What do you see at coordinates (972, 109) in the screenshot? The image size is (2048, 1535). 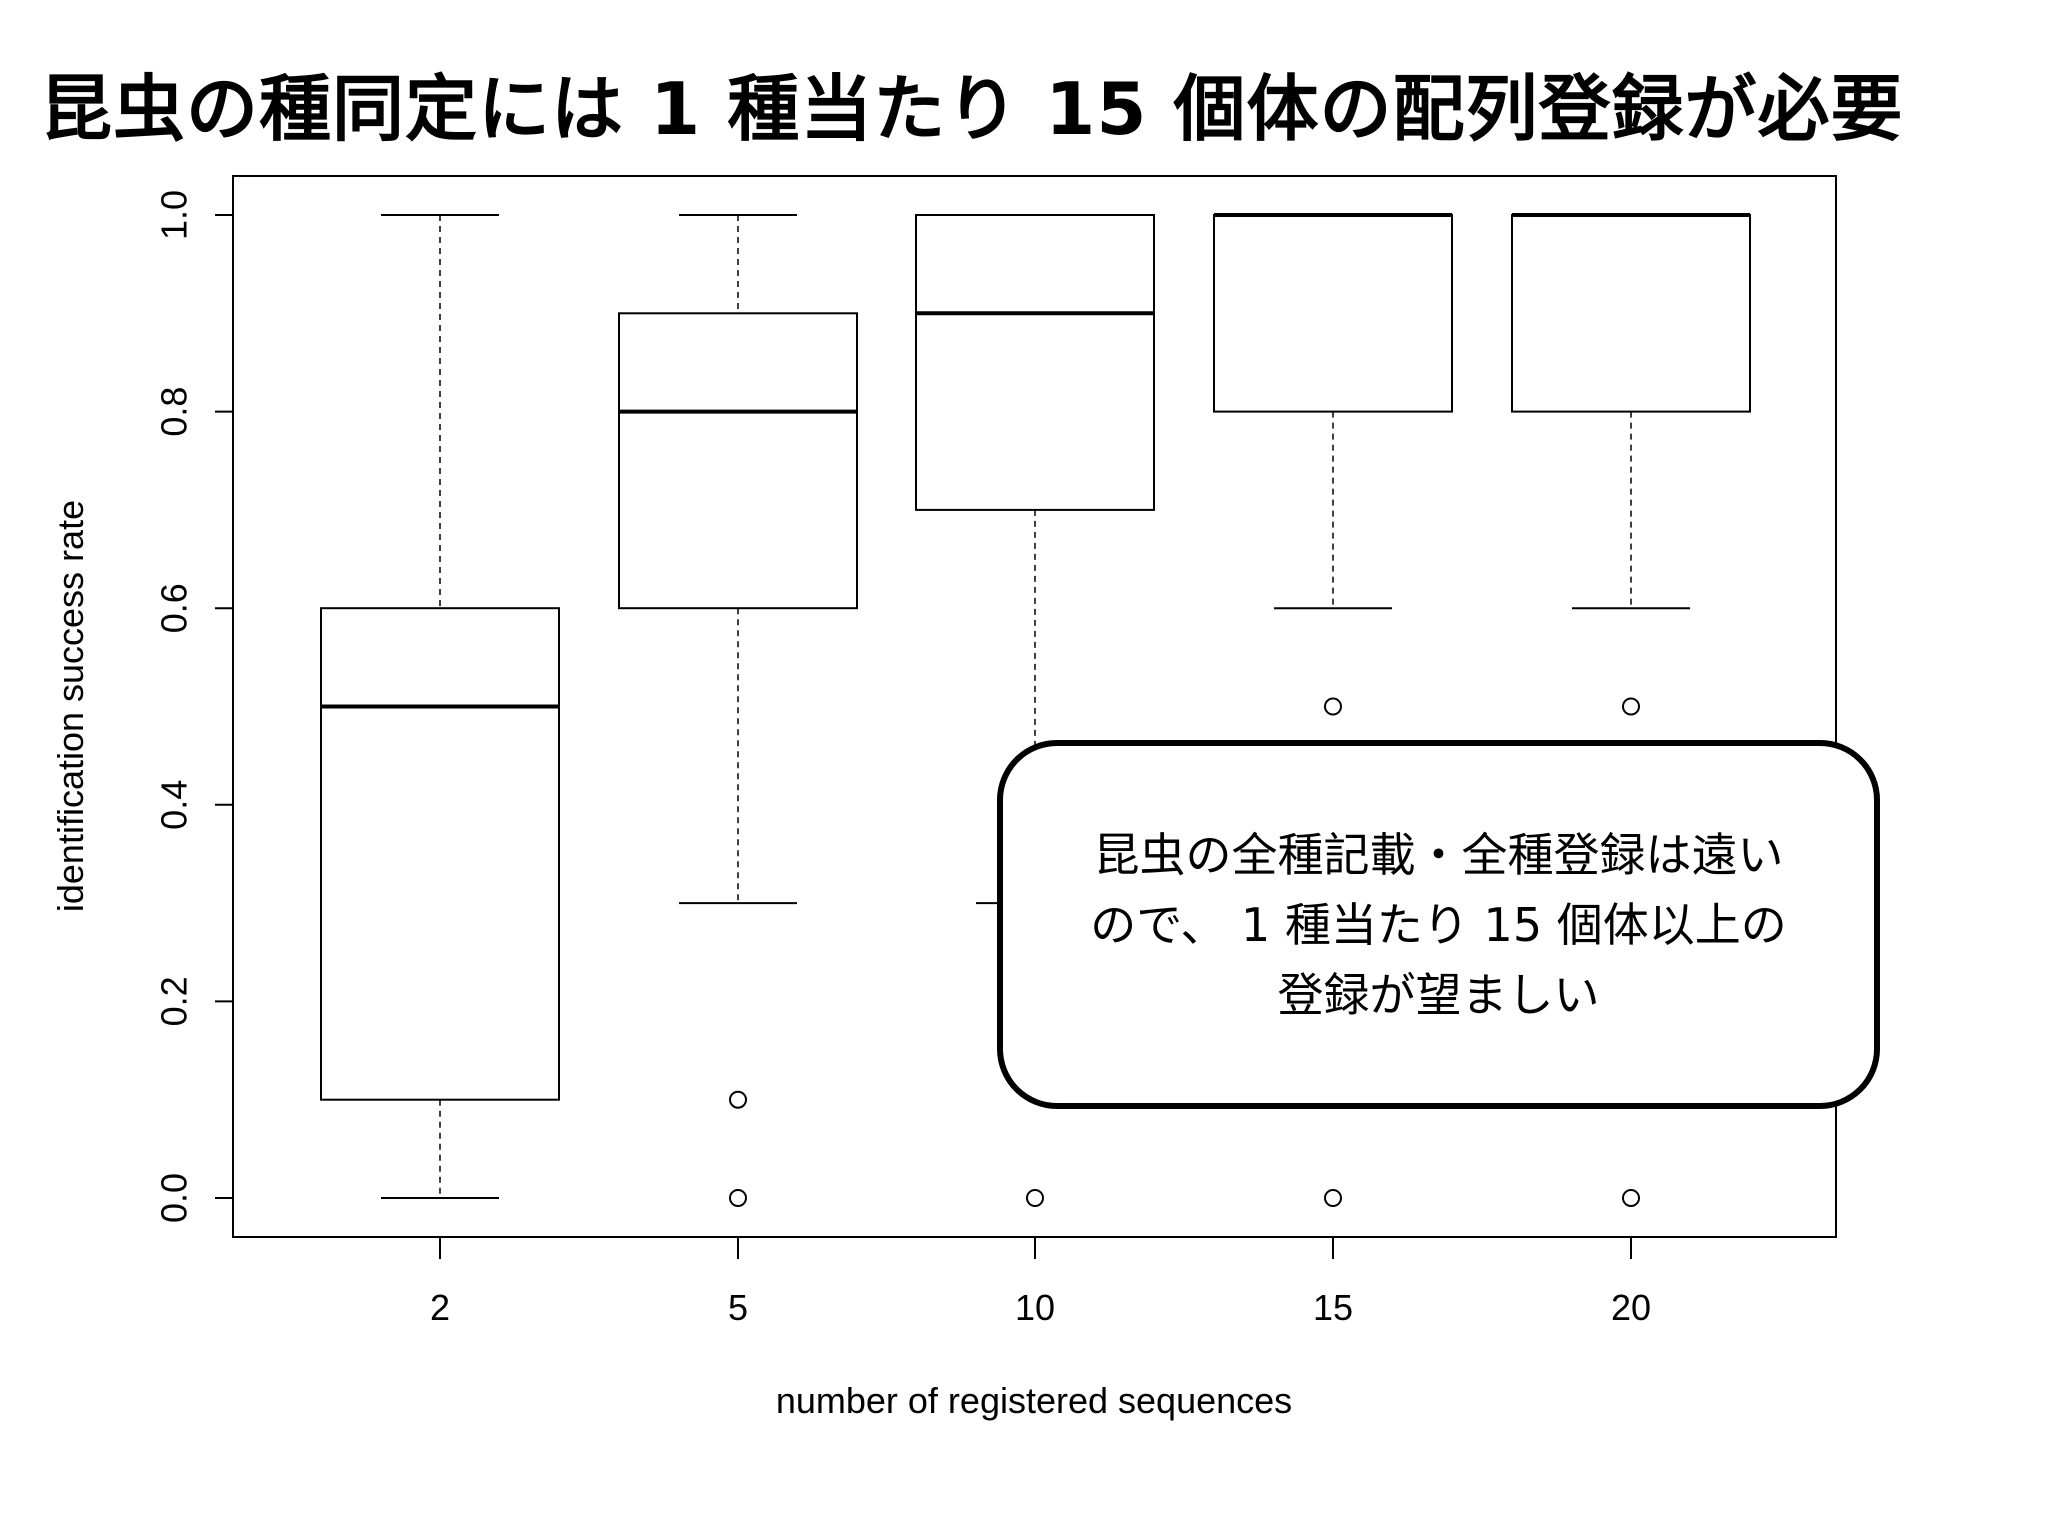 I see `page-title: 昆虫の種同定には 1 種当たり 15 個体の配列登録が必要` at bounding box center [972, 109].